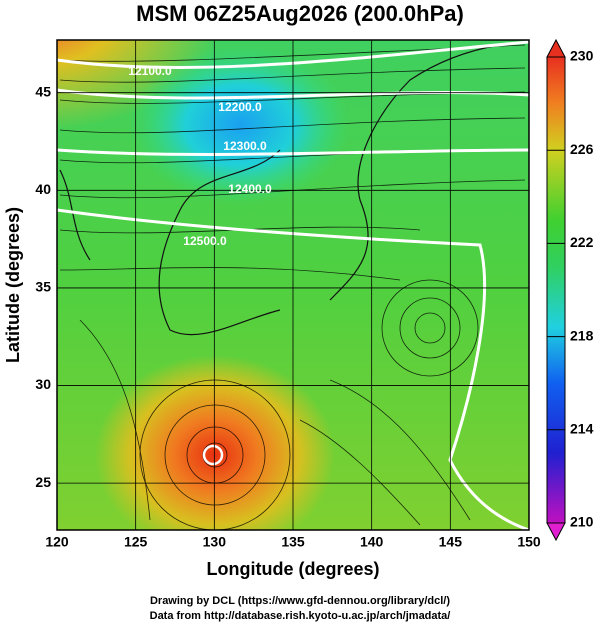  What do you see at coordinates (13, 285) in the screenshot?
I see `y-axis-label: Latitude (degrees)` at bounding box center [13, 285].